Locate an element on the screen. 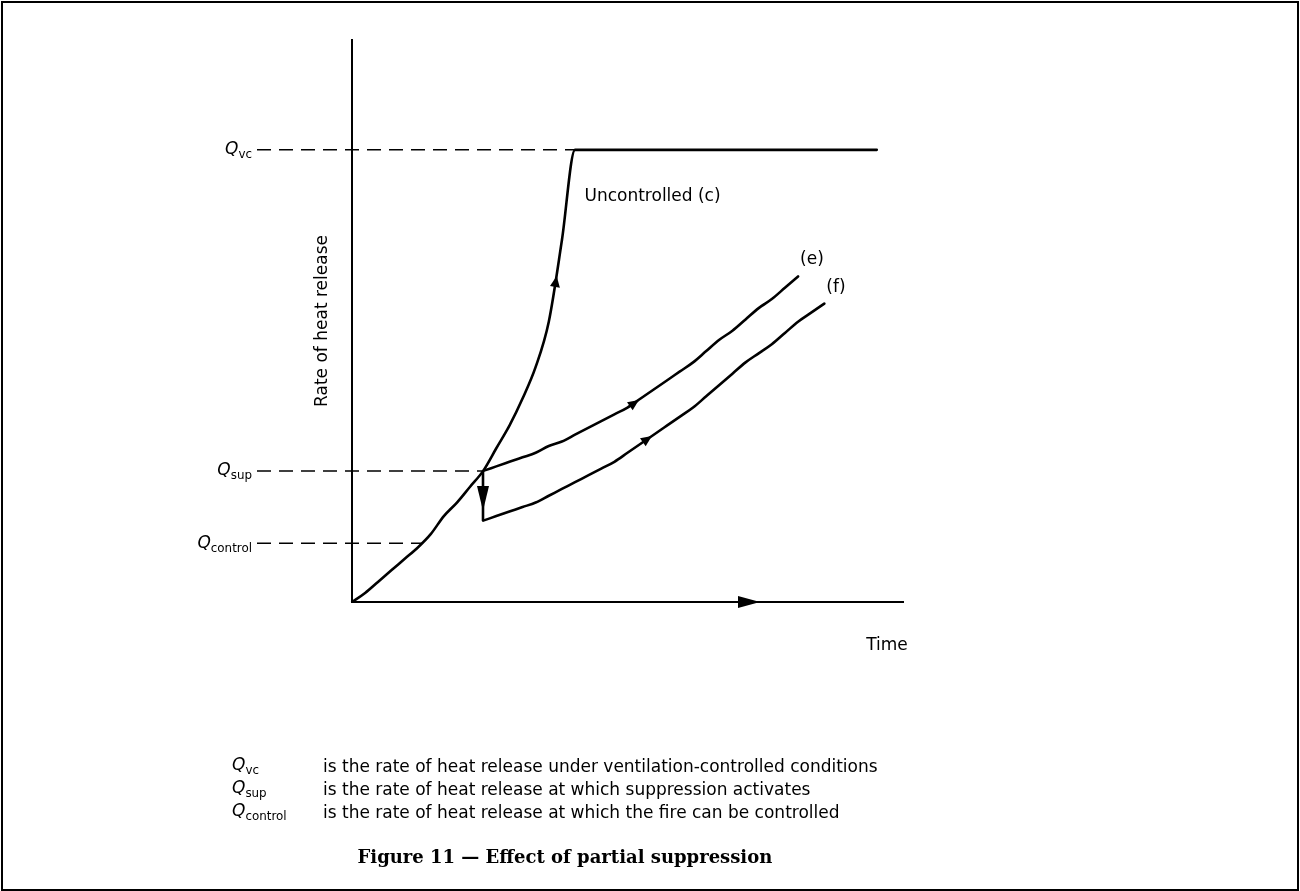 This screenshot has width=1300, height=891. series-label: (e) is located at coordinates (812, 258).